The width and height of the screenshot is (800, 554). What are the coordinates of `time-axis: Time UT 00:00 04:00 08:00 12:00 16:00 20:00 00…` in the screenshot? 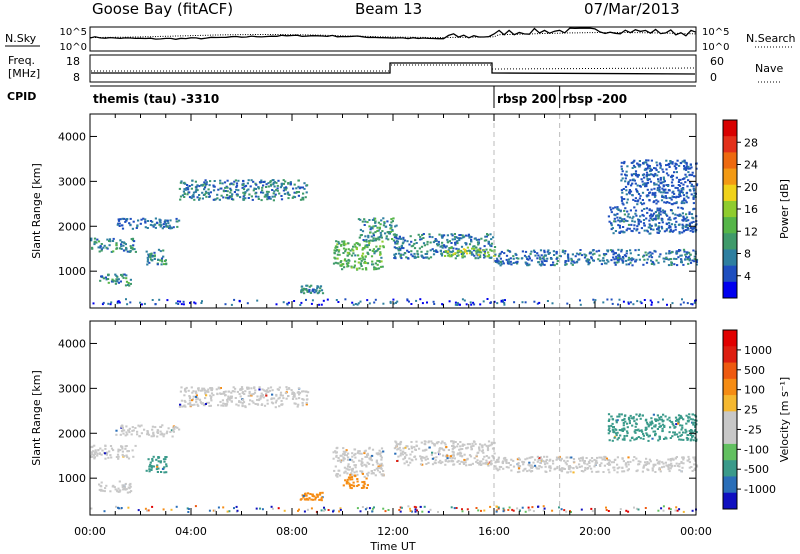 It's located at (393, 539).